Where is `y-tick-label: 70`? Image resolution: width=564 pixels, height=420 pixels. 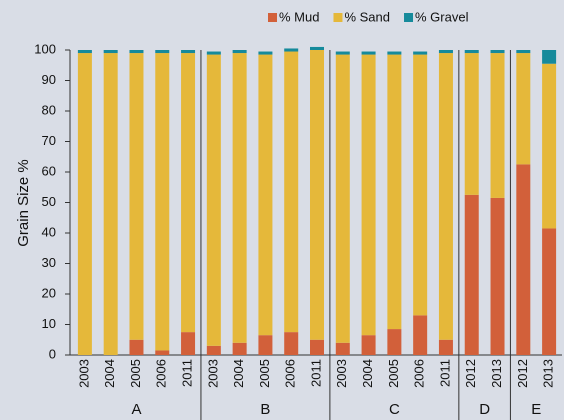 y-tick-label: 70 is located at coordinates (49, 140).